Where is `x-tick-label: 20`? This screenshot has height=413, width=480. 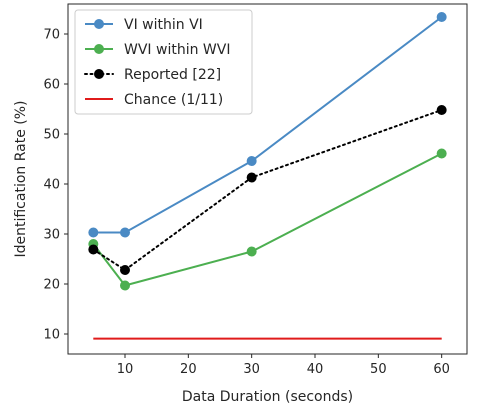 x-tick-label: 20 is located at coordinates (188, 369).